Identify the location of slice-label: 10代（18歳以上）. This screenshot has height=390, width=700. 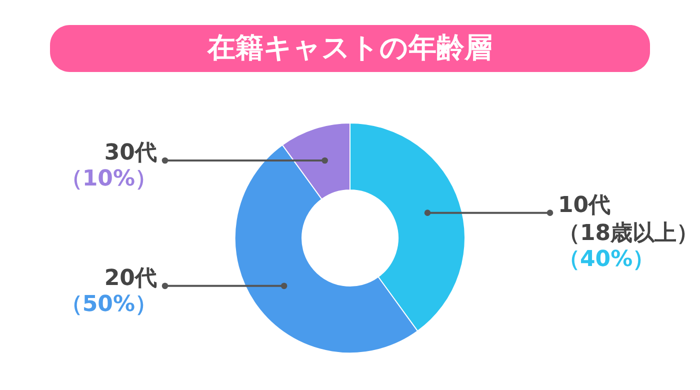
(628, 219).